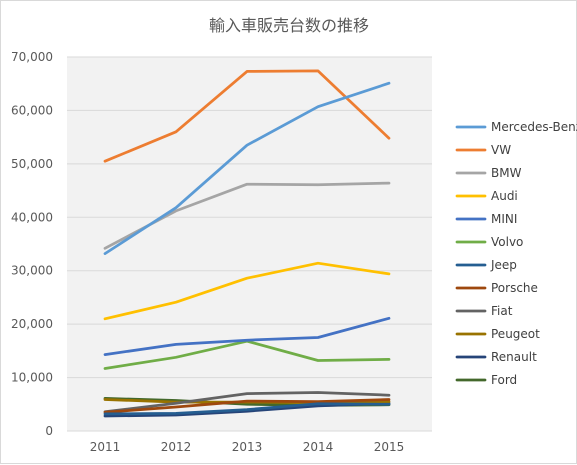 The height and width of the screenshot is (465, 577). Describe the element at coordinates (247, 291) in the screenshot. I see `series-line-audi` at that location.